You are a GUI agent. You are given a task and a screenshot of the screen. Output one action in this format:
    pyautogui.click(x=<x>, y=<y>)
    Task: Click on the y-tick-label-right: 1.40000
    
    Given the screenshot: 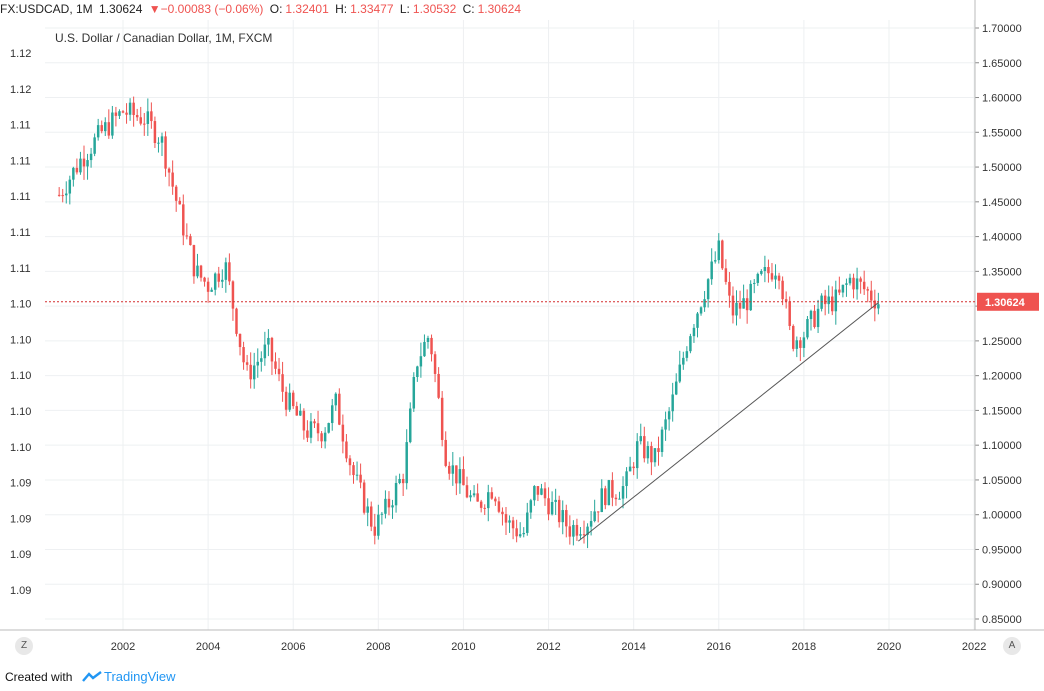 What is the action you would take?
    pyautogui.click(x=1002, y=238)
    